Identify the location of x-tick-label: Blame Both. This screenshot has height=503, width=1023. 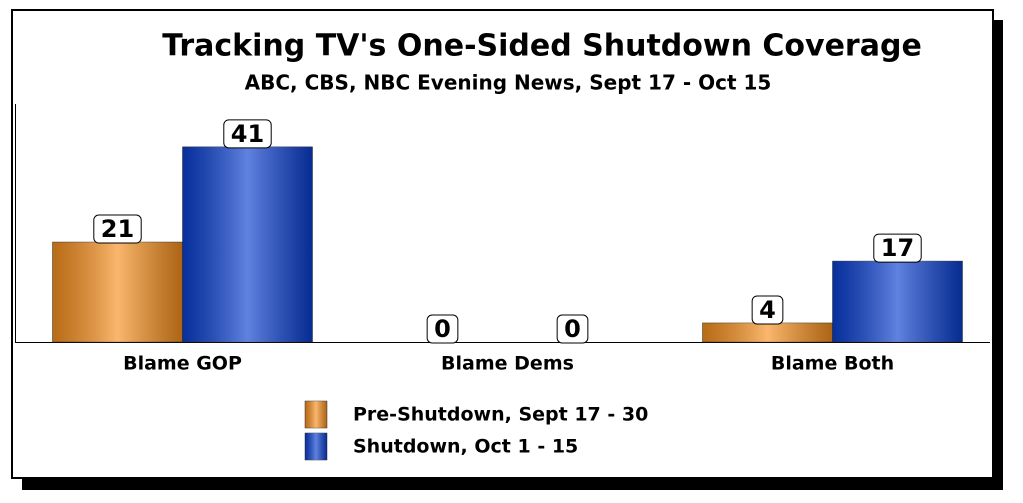
(832, 364).